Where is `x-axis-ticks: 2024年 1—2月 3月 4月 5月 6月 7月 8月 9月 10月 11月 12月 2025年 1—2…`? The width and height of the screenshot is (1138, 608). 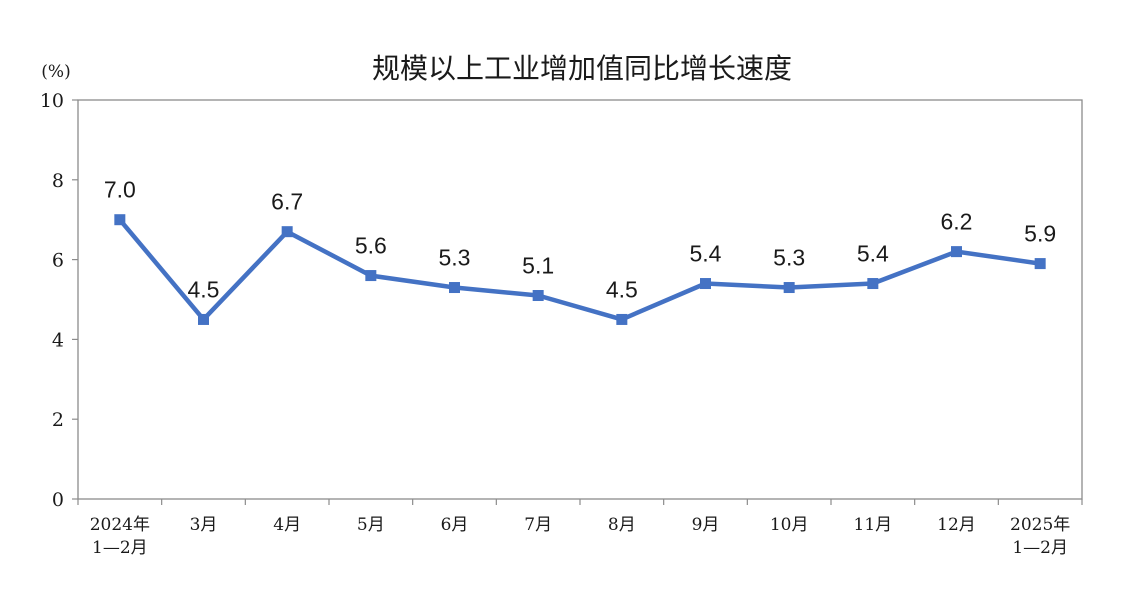
x-axis-ticks: 2024年 1—2月 3月 4月 5月 6月 7月 8月 9月 10月 11月 12月 2025年 1—2… is located at coordinates (580, 528).